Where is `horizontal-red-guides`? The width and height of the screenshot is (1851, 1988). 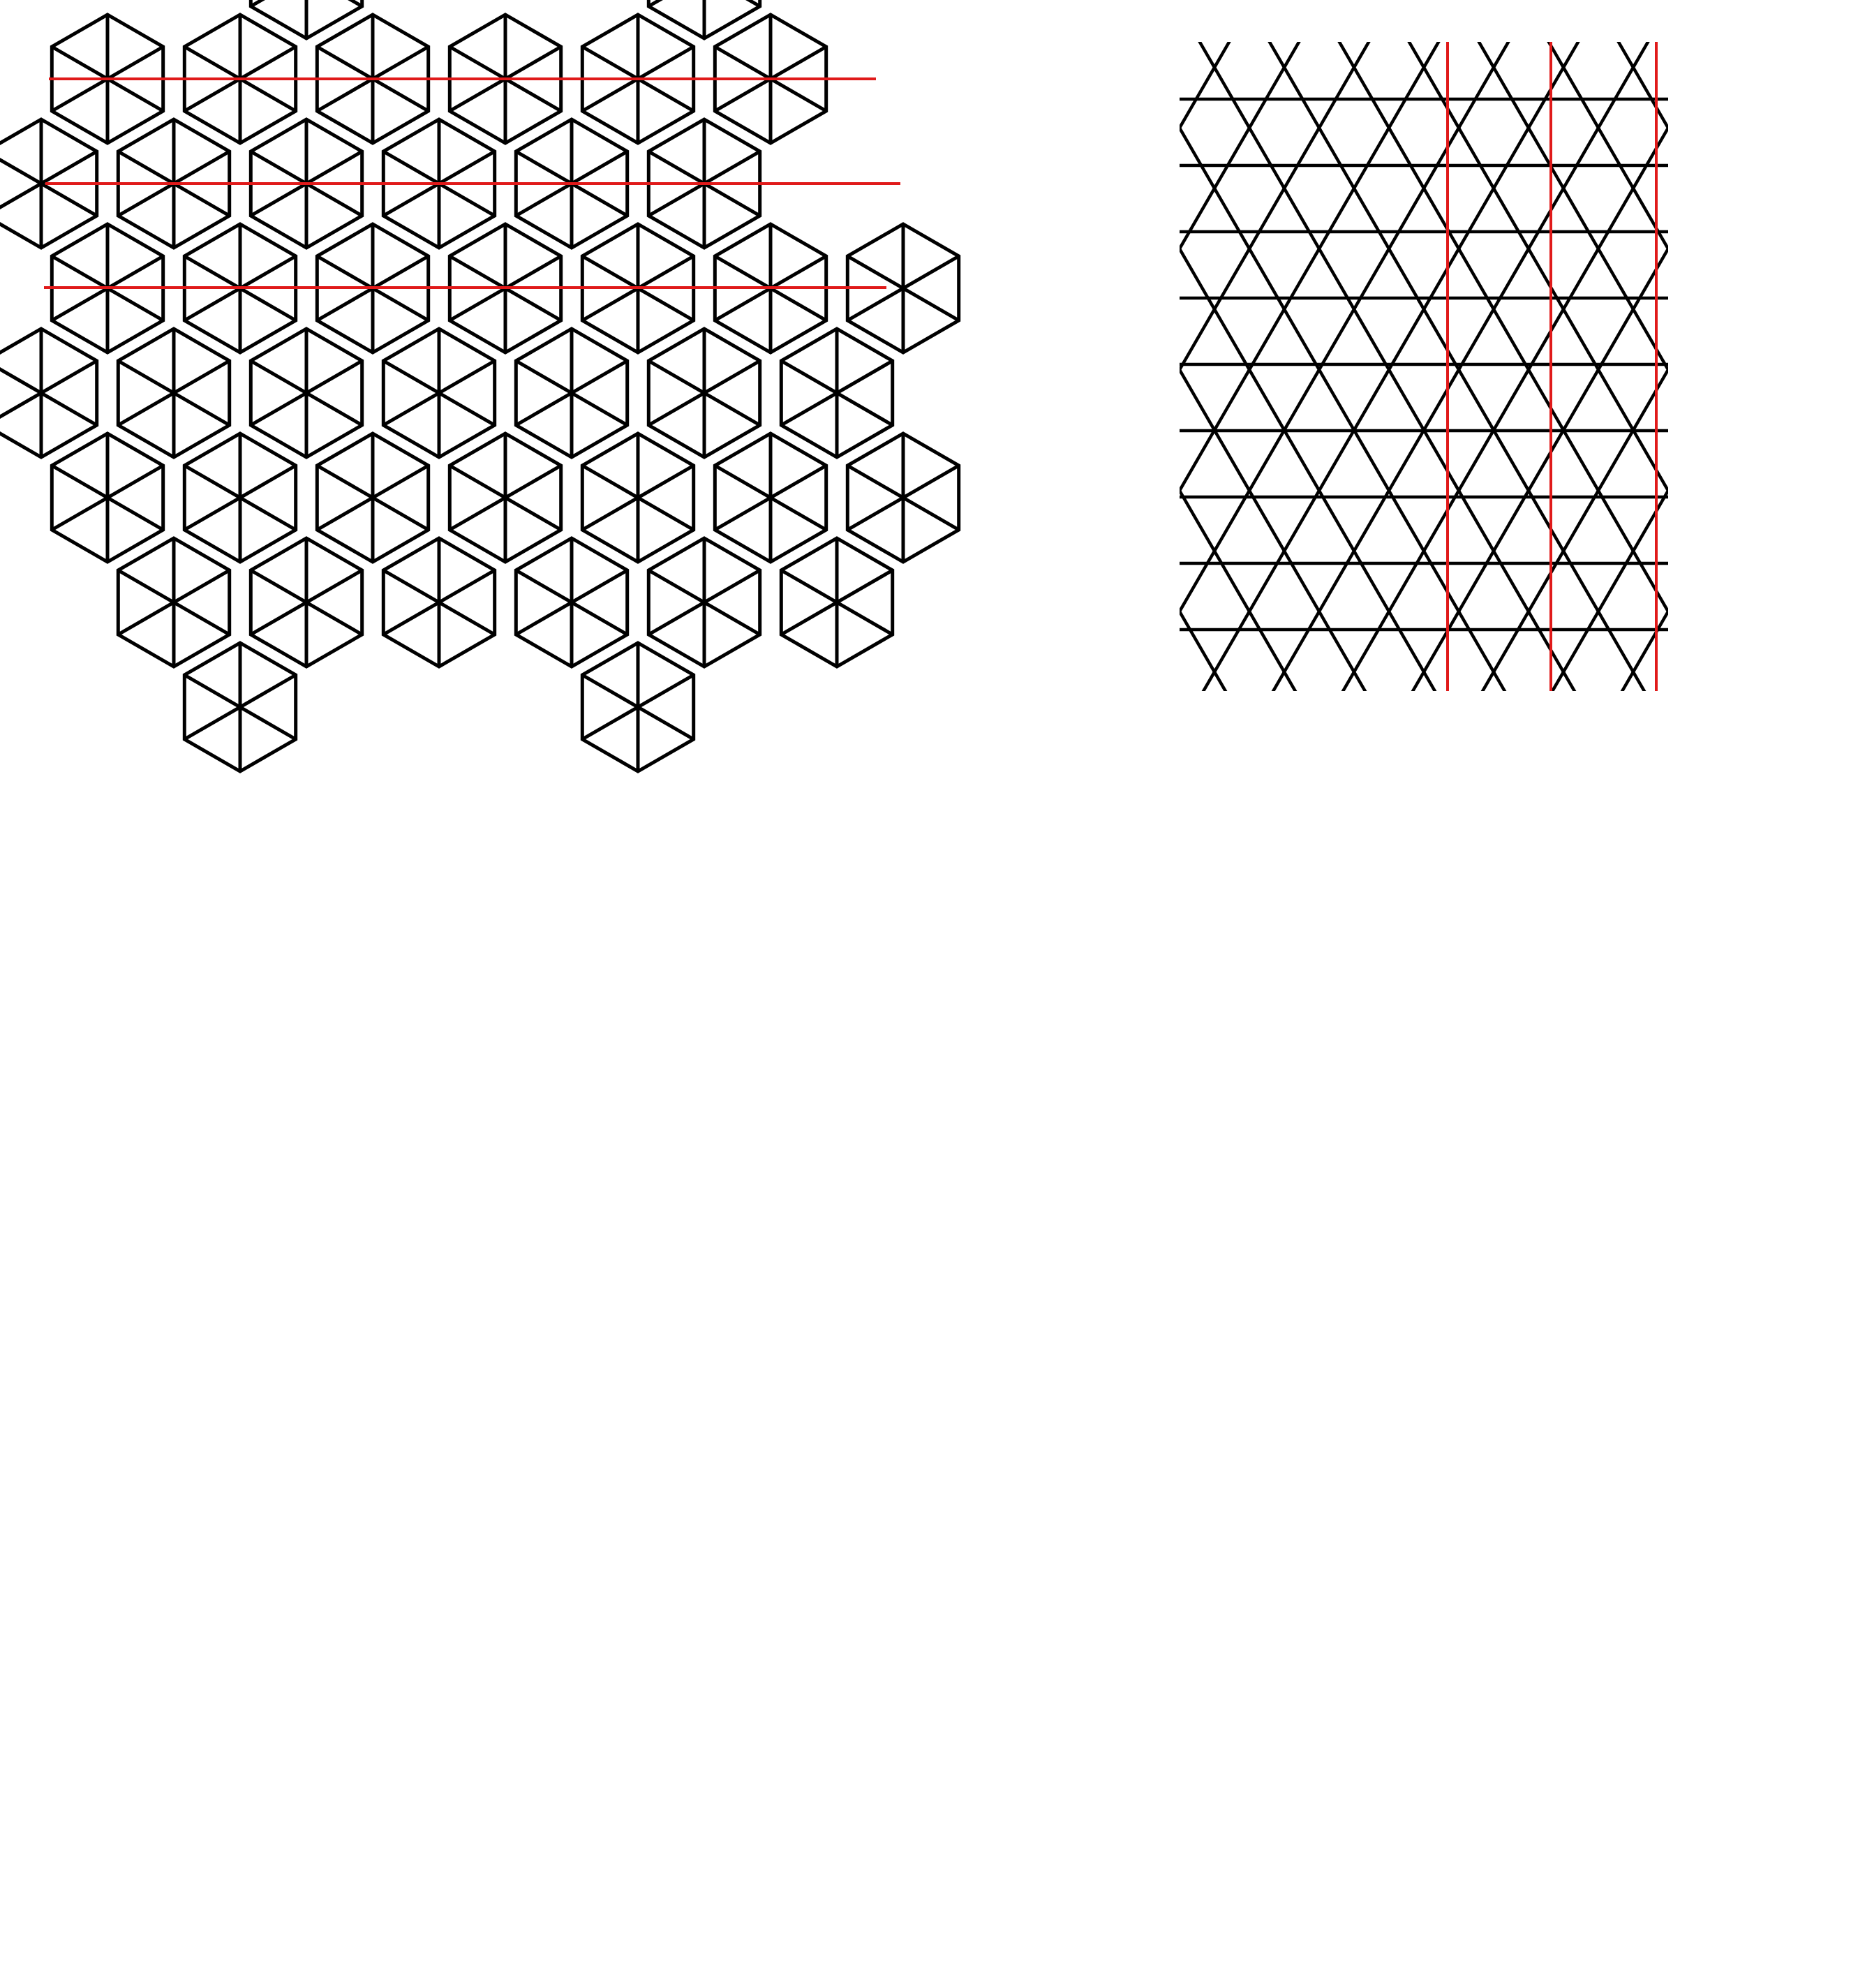 horizontal-red-guides is located at coordinates (472, 183).